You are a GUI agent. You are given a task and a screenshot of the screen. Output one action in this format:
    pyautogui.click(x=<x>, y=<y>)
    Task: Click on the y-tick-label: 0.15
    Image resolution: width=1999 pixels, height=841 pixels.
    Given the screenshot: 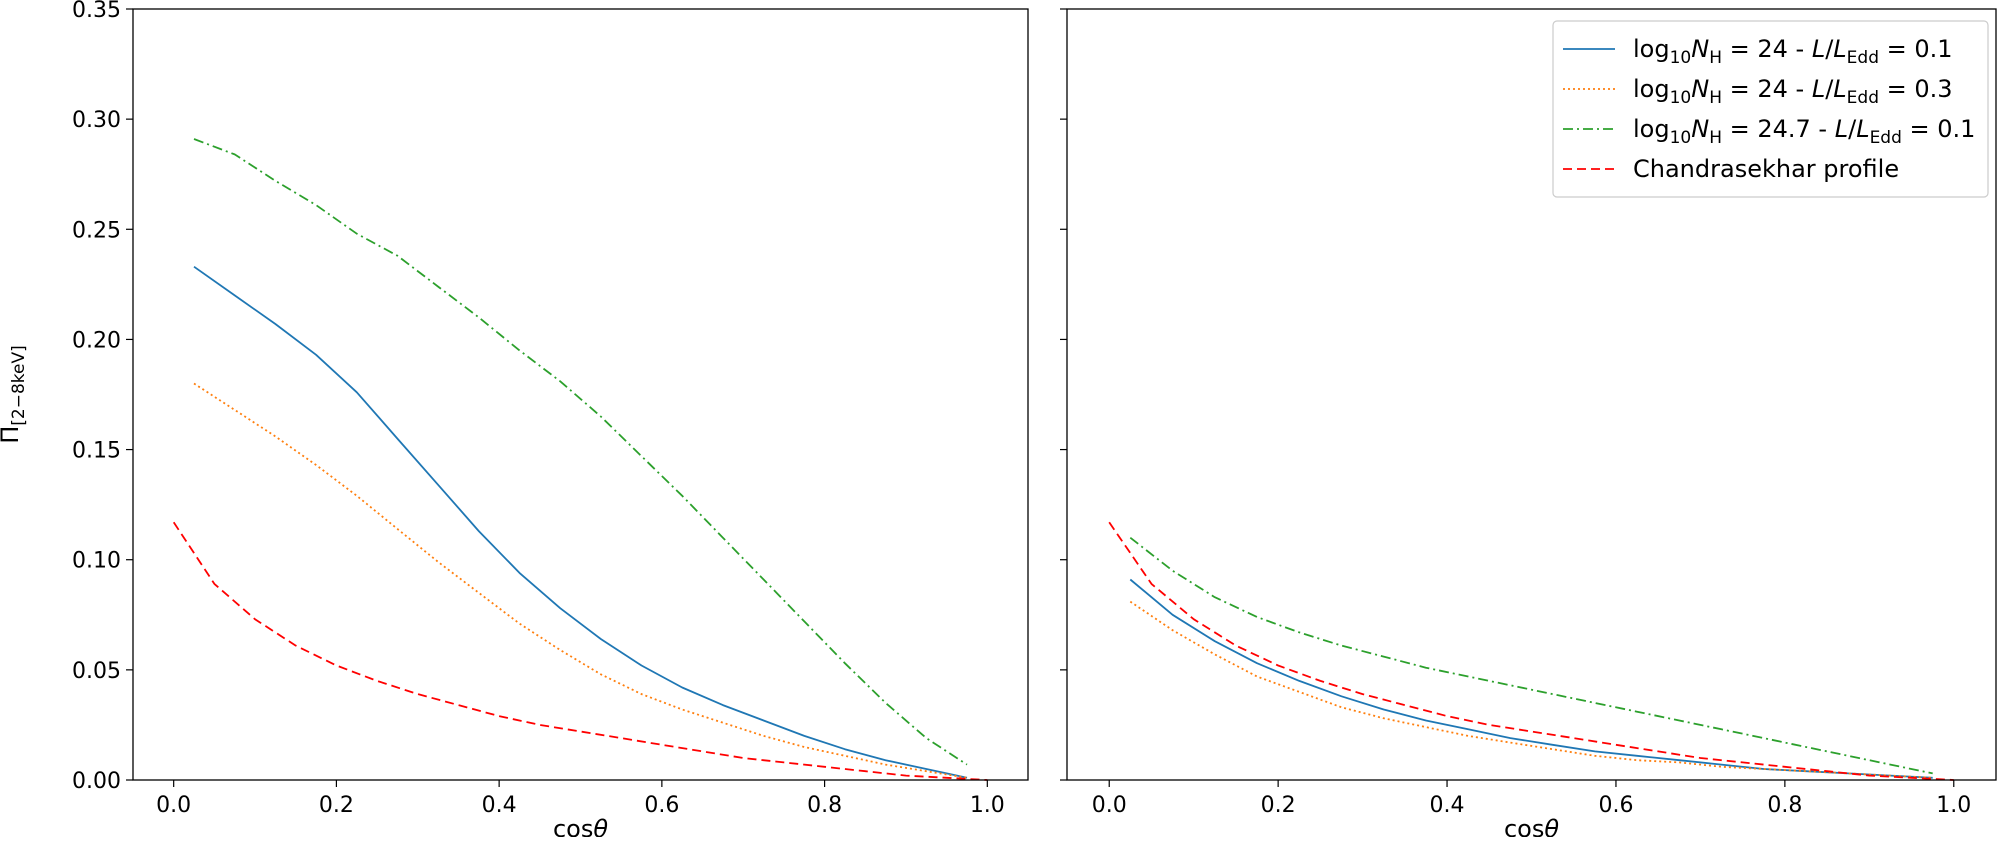 What is the action you would take?
    pyautogui.click(x=96, y=451)
    